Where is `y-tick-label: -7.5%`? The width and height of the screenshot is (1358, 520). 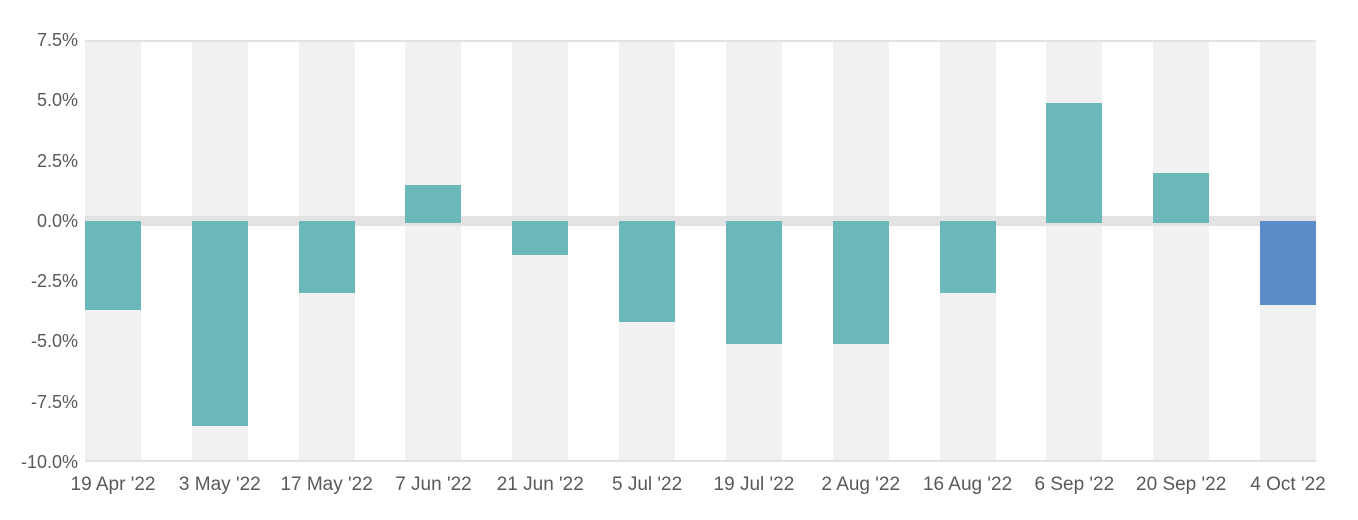 y-tick-label: -7.5% is located at coordinates (54, 401).